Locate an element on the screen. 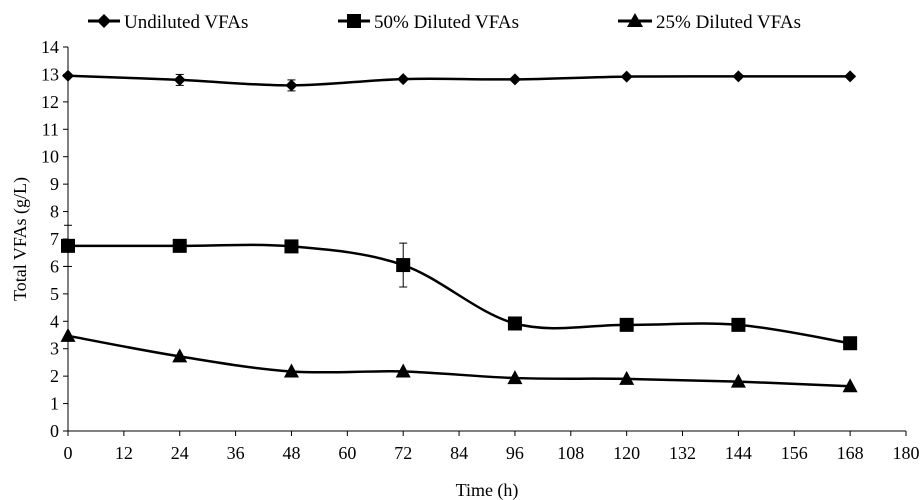 The image size is (924, 500). x-tick-label: 144 is located at coordinates (738, 453).